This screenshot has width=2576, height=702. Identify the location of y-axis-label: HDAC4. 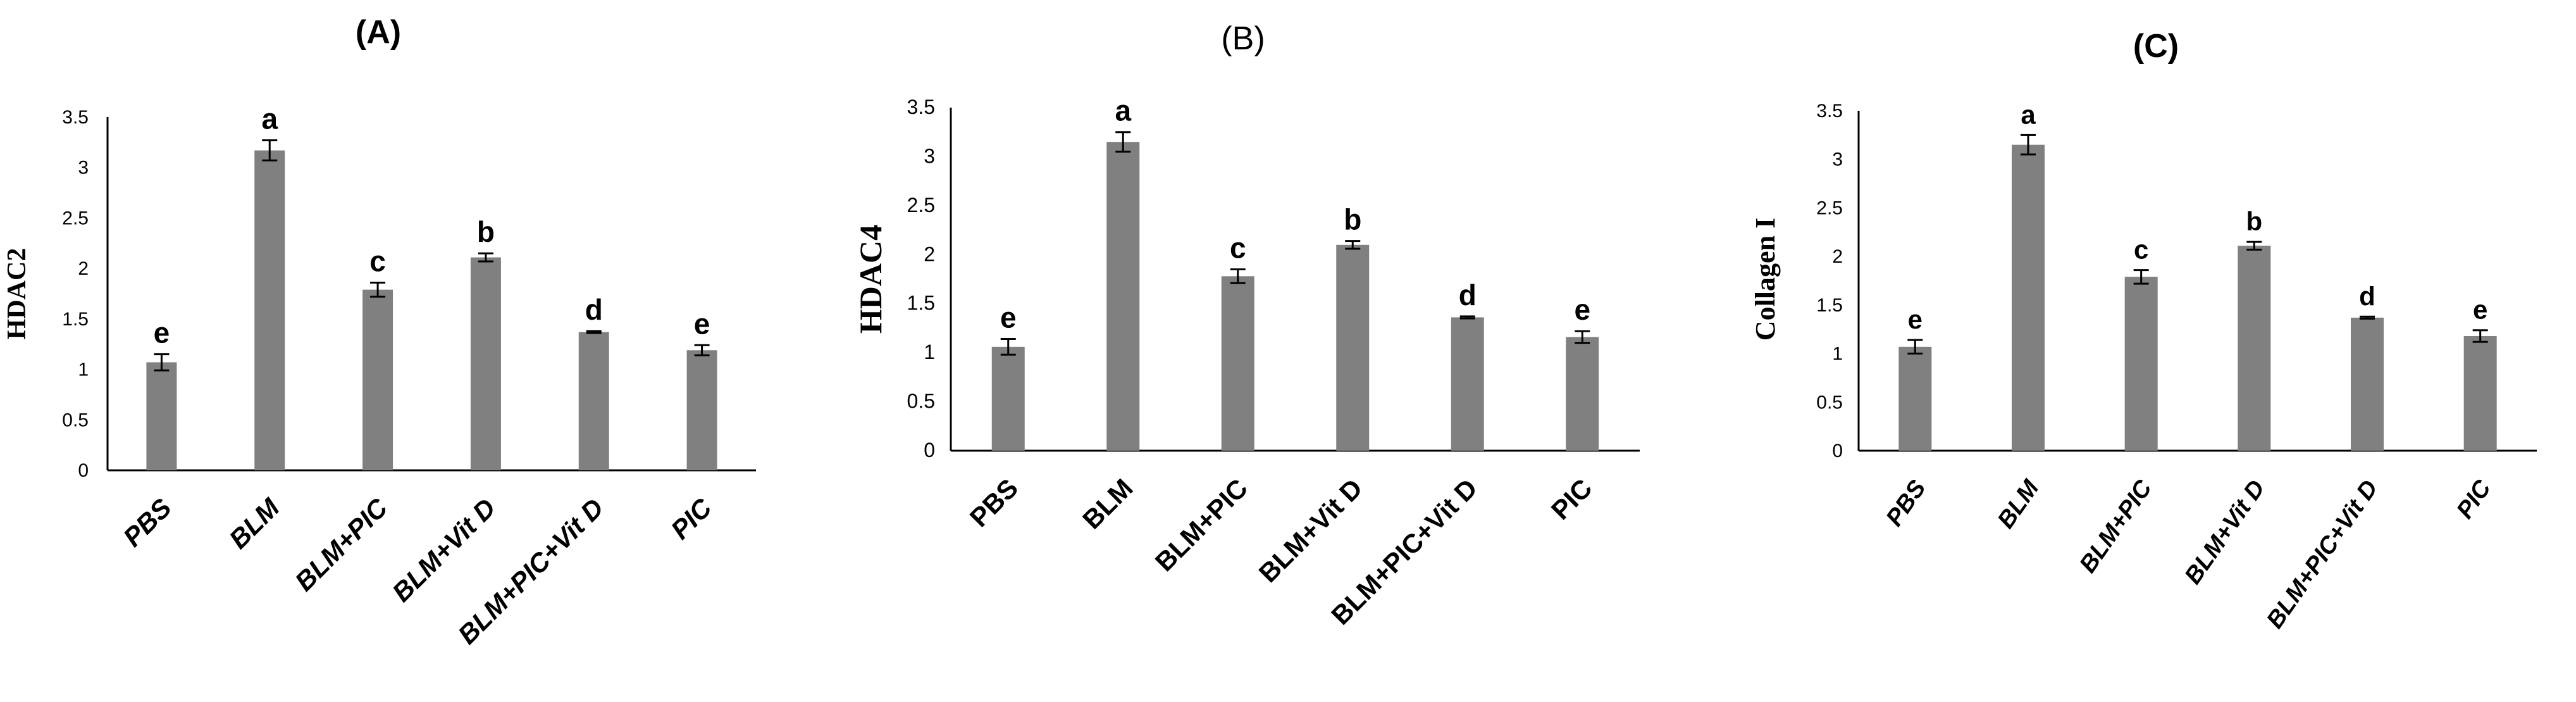
(871, 279).